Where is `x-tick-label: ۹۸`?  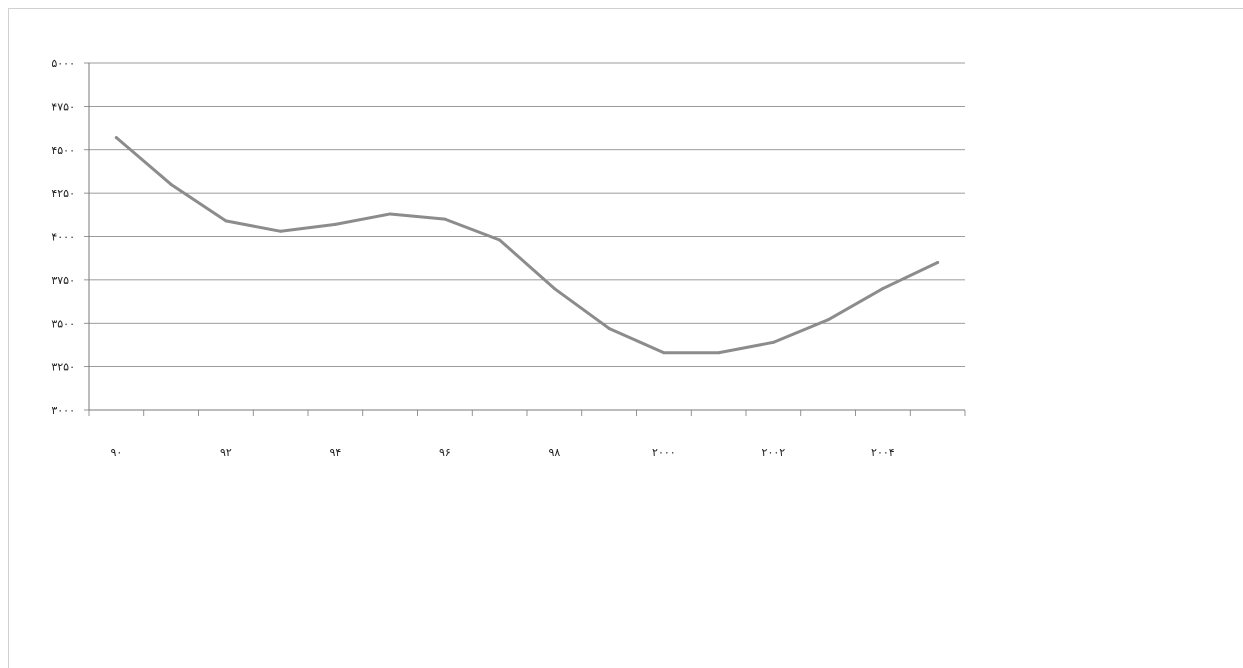
x-tick-label: ۹۸ is located at coordinates (554, 452).